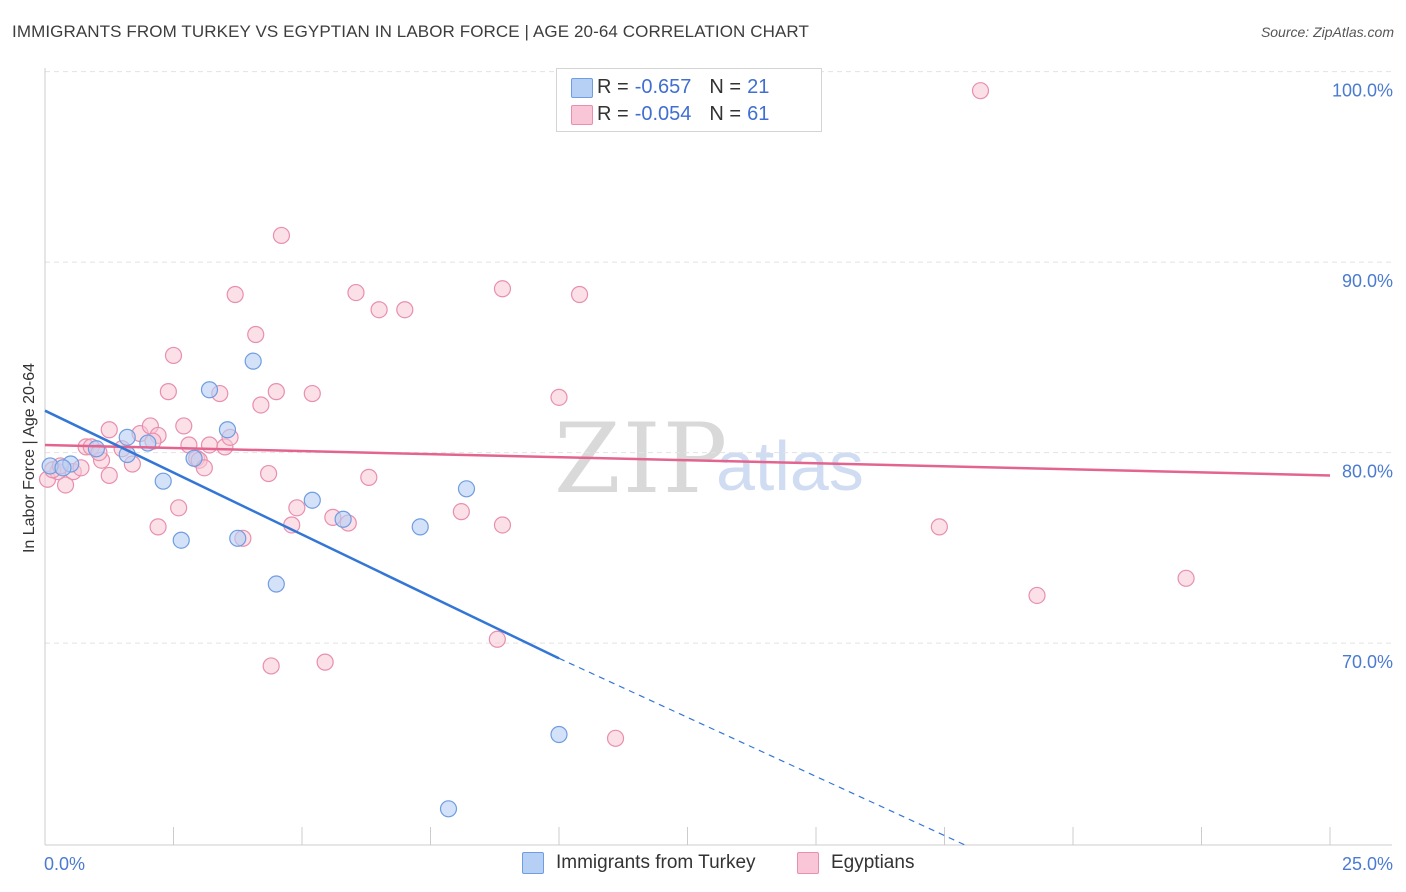  I want to click on legend-r-value: -0.657, so click(663, 86).